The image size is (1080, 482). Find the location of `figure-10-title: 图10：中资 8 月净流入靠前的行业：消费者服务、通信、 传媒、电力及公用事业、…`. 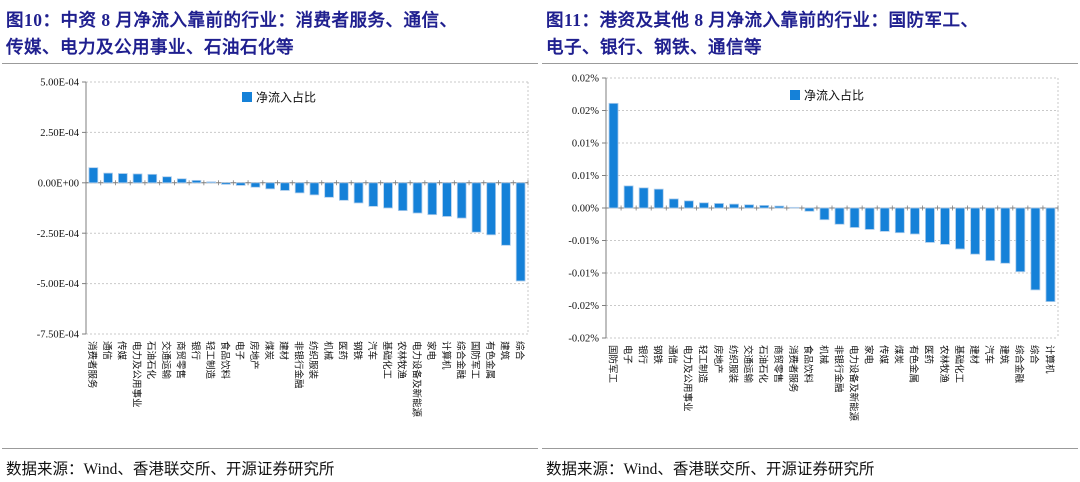

figure-10-title: 图10：中资 8 月净流入靠前的行业：消费者服务、通信、 传媒、电力及公用事业、… is located at coordinates (270, 32).